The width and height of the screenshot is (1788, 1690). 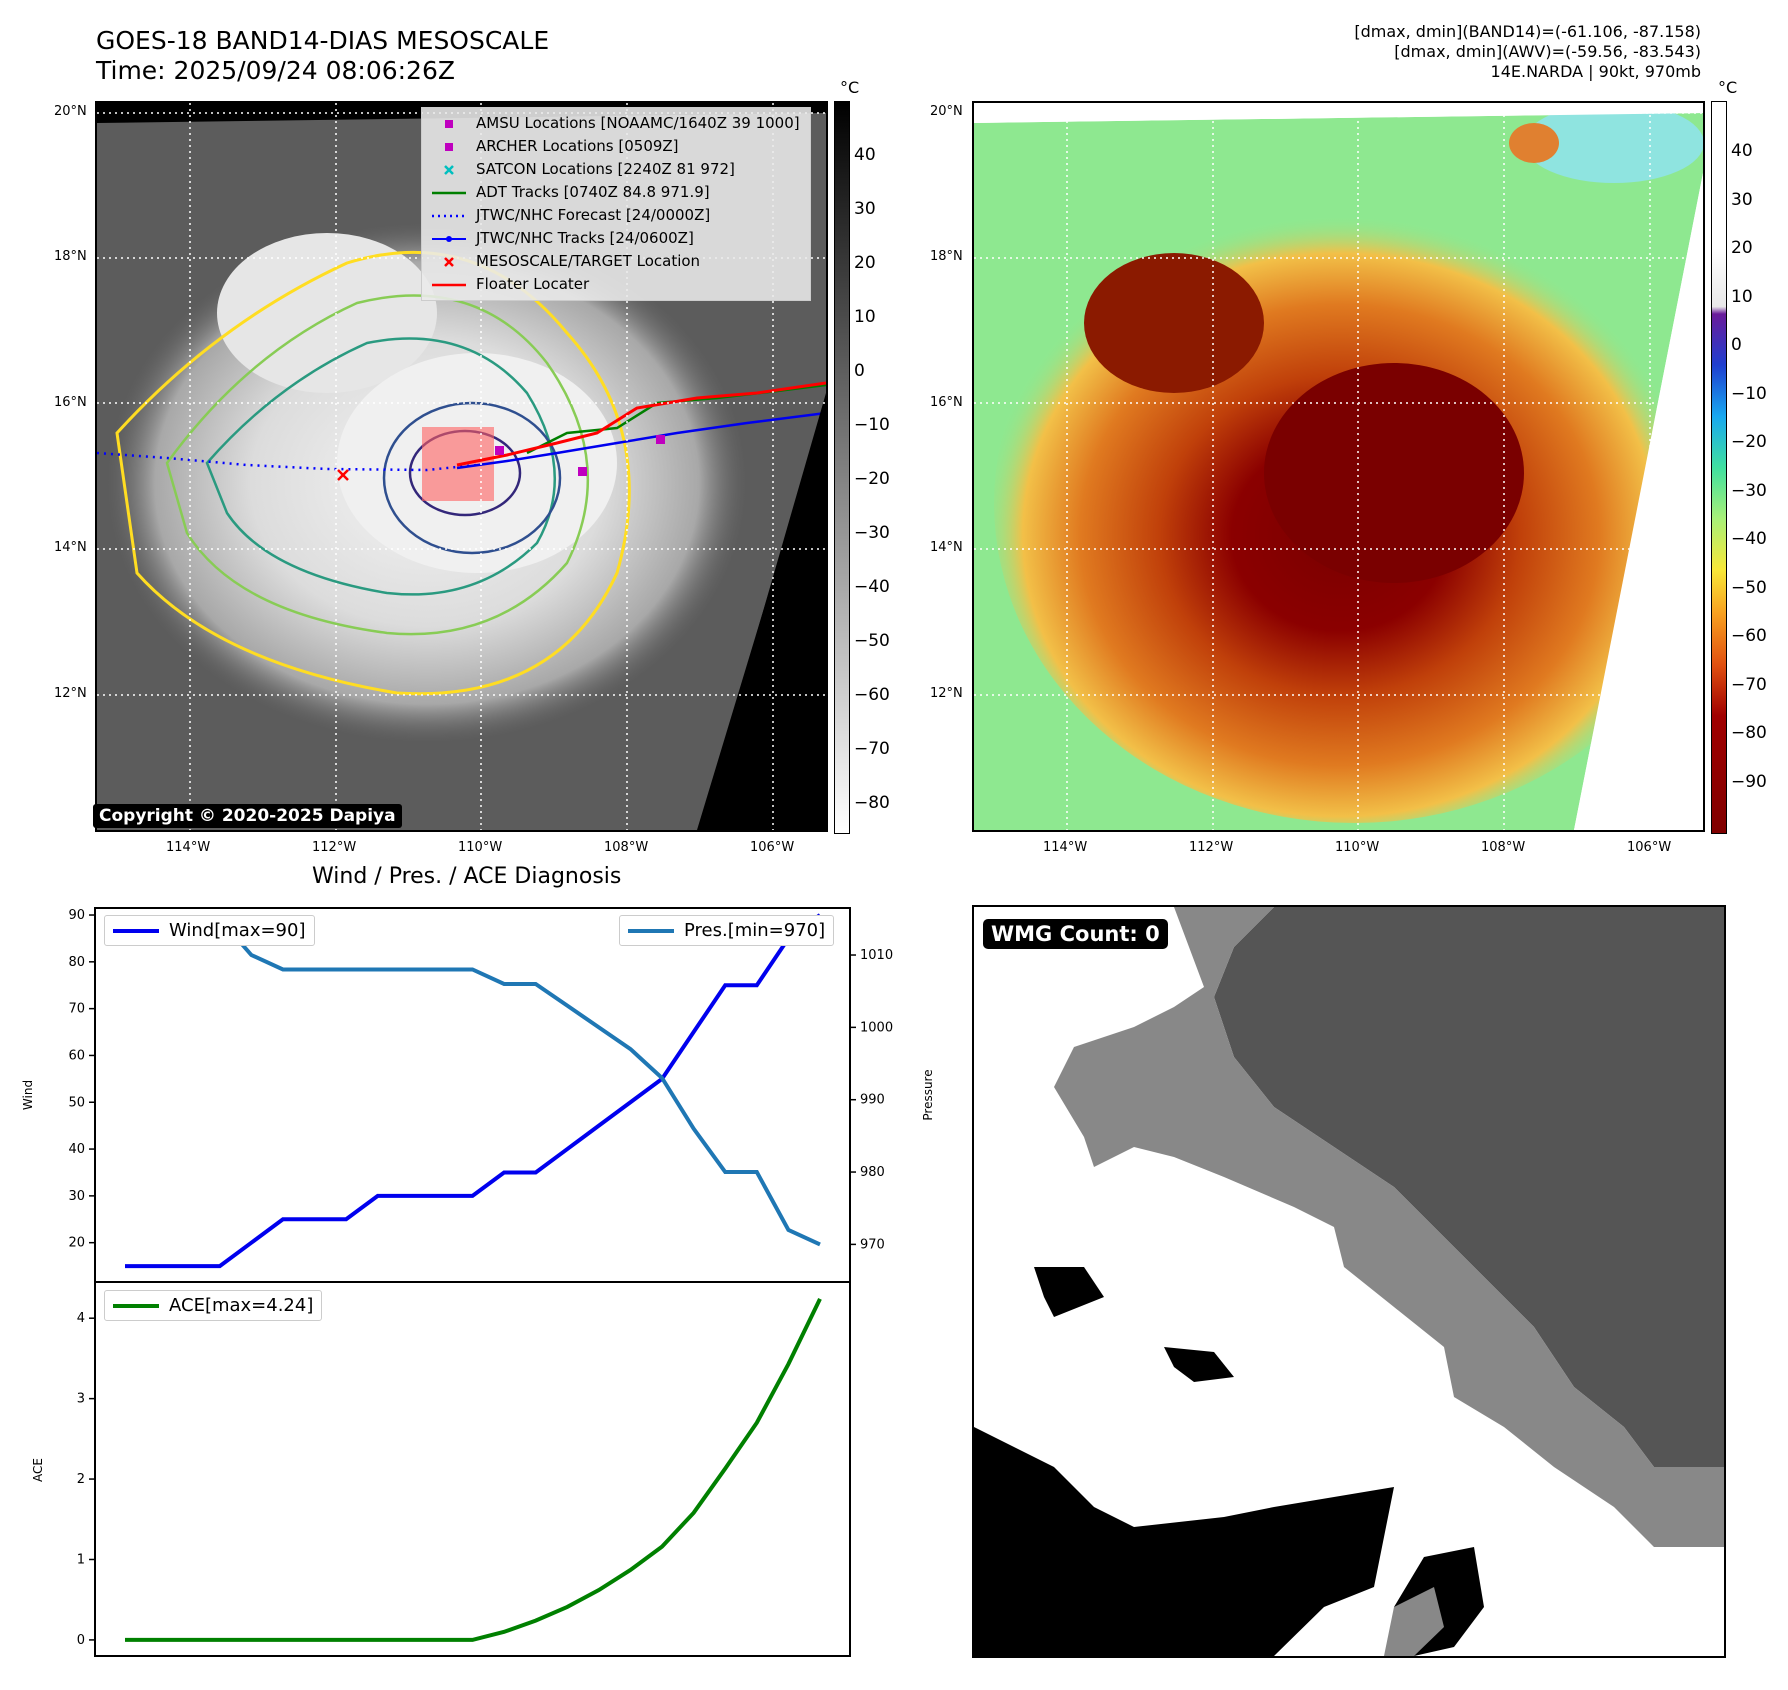 What do you see at coordinates (247, 816) in the screenshot?
I see `copyright-badge: Copyright © 2020-2025 Dapiya` at bounding box center [247, 816].